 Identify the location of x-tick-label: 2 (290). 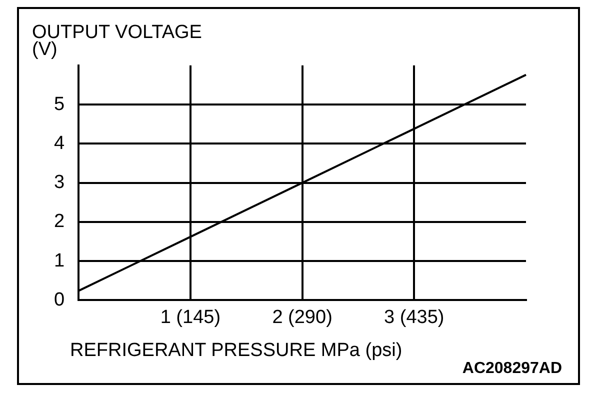
(302, 317).